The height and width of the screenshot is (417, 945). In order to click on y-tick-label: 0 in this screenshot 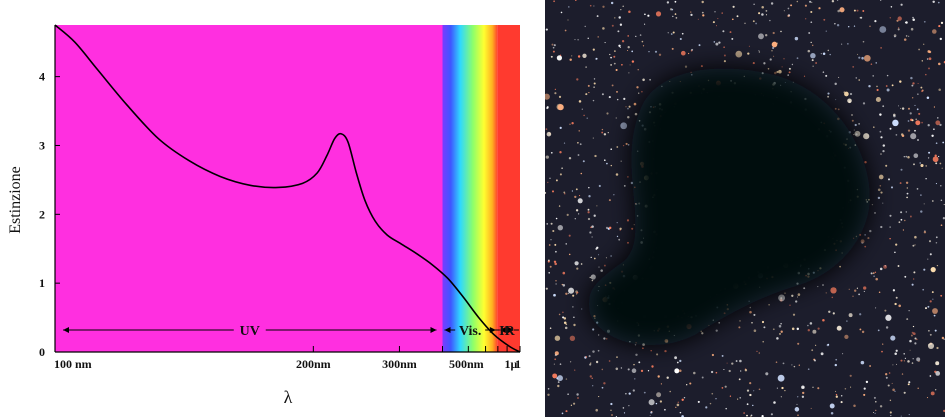, I will do `click(42, 352)`.